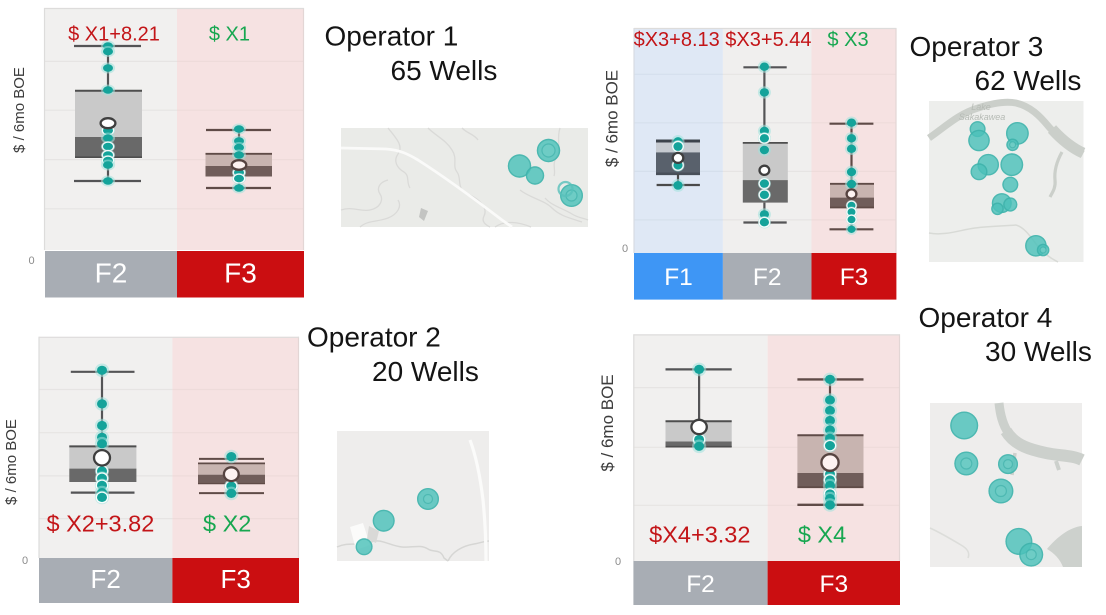  Describe the element at coordinates (977, 46) in the screenshot. I see `svg-text: Operator 3` at that location.